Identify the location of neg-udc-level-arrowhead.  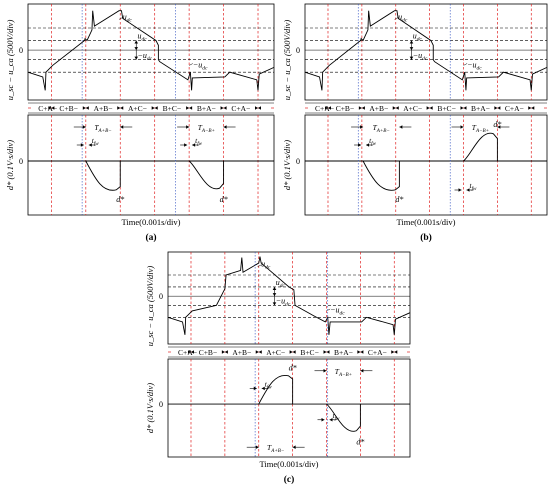
(274, 304).